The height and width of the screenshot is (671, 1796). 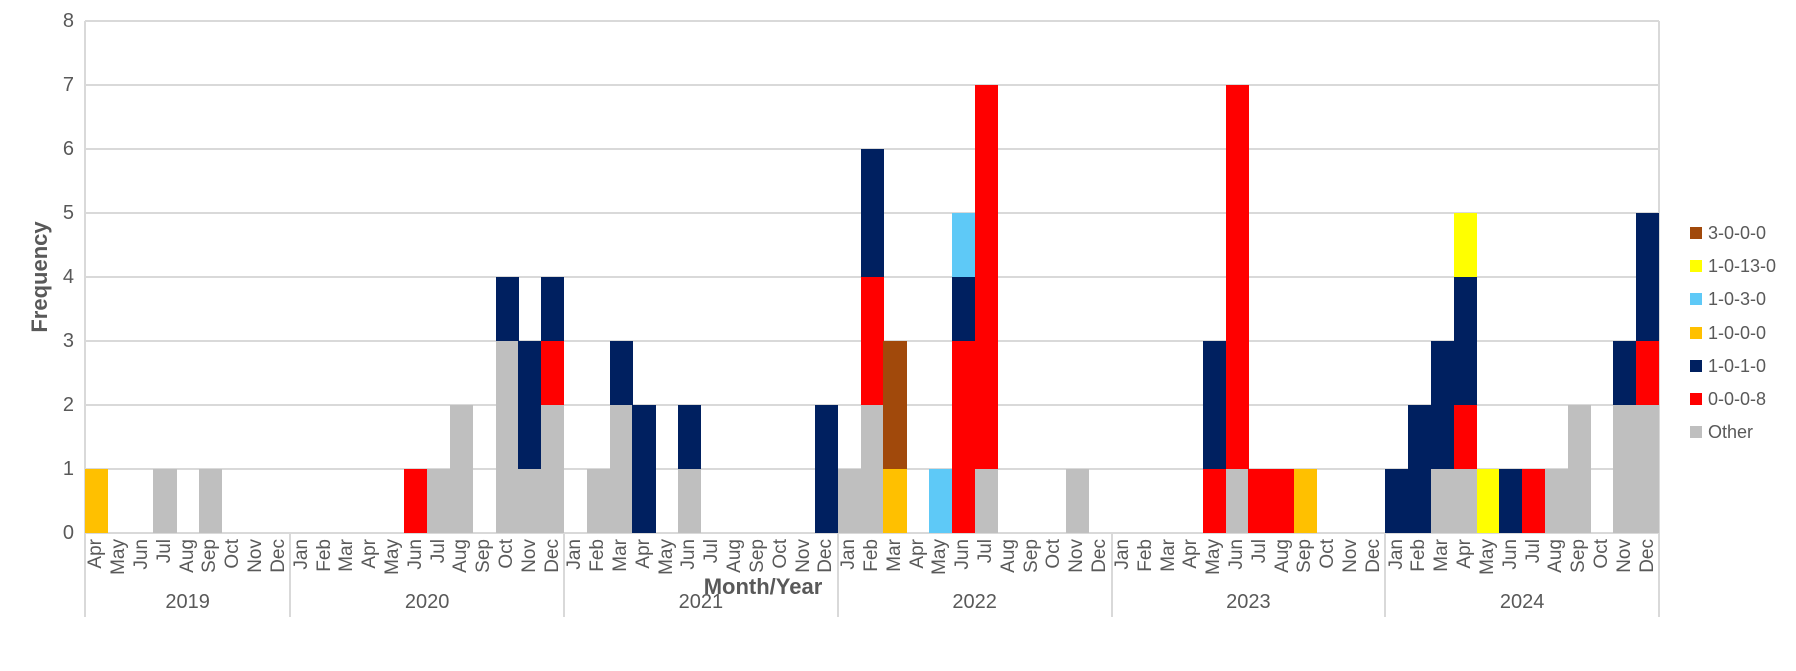 I want to click on legend-item-1-0-3-0: 1-0-3-0, so click(x=1728, y=299).